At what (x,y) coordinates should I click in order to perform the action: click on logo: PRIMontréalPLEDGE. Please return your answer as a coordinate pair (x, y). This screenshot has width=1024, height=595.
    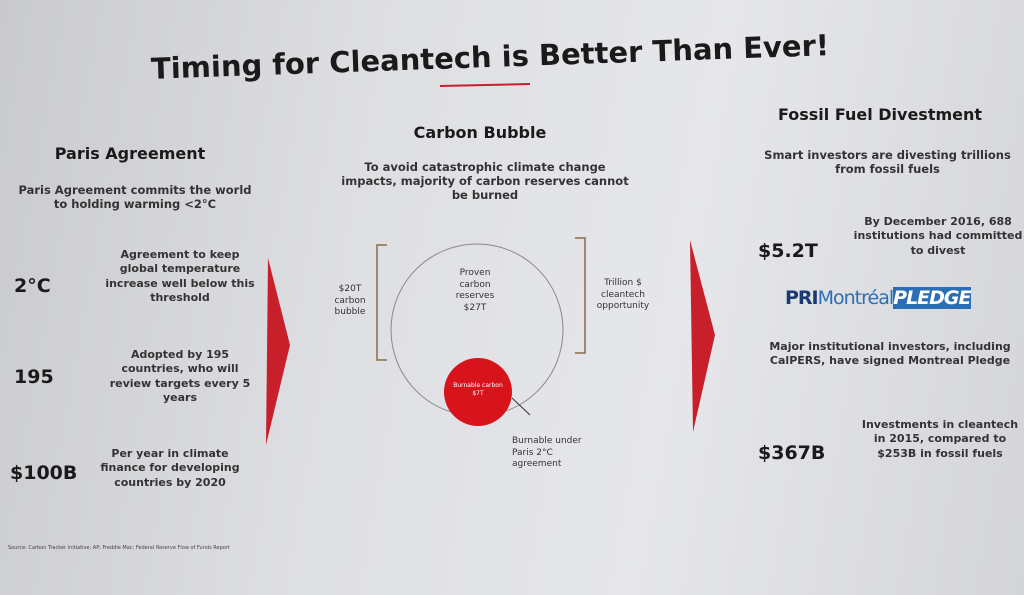
    Looking at the image, I should click on (878, 298).